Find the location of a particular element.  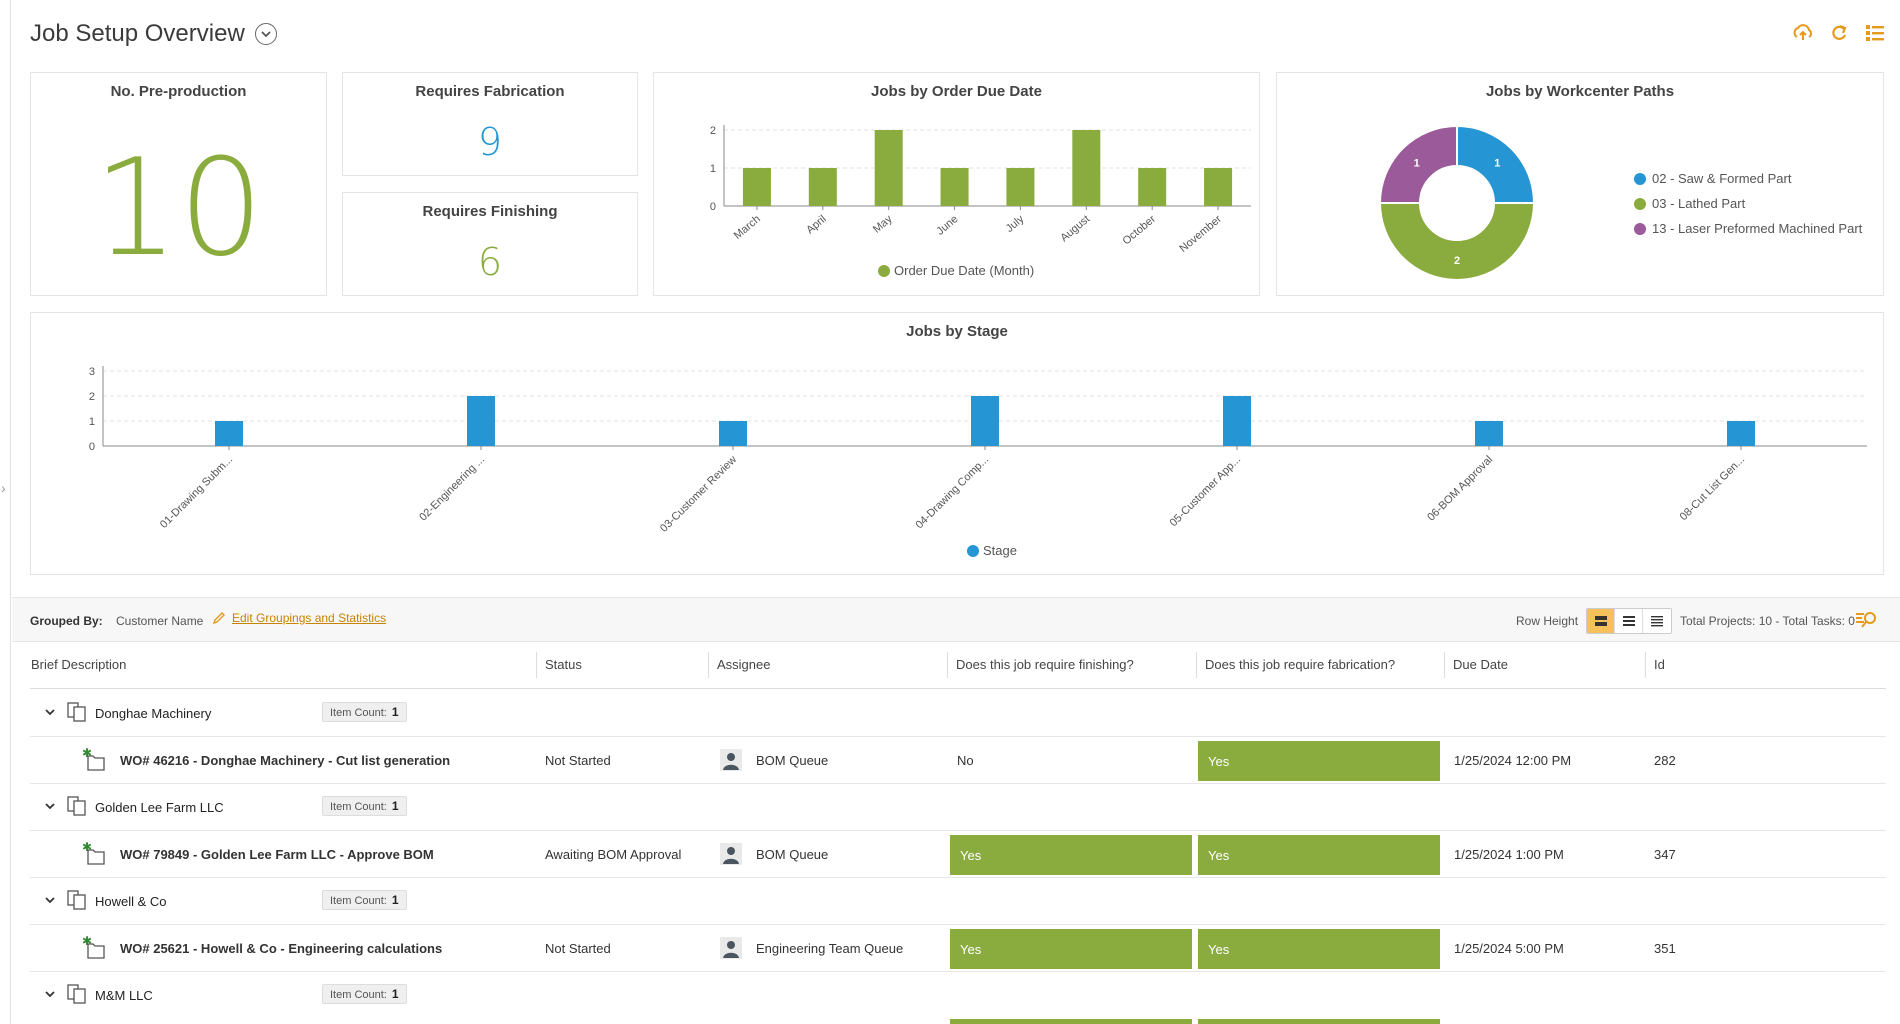

x-tick-label: November is located at coordinates (1200, 234).